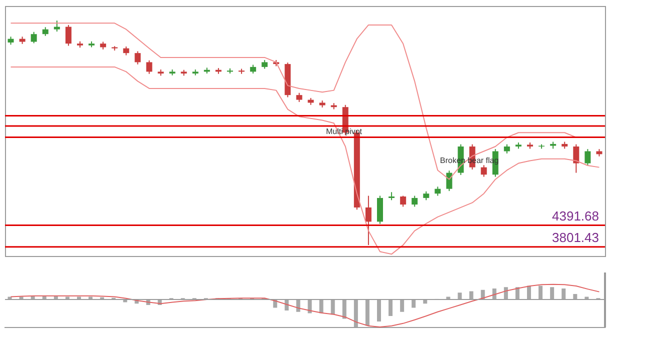 This screenshot has width=665, height=352. I want to click on ref-line-label: 4391.68, so click(575, 216).